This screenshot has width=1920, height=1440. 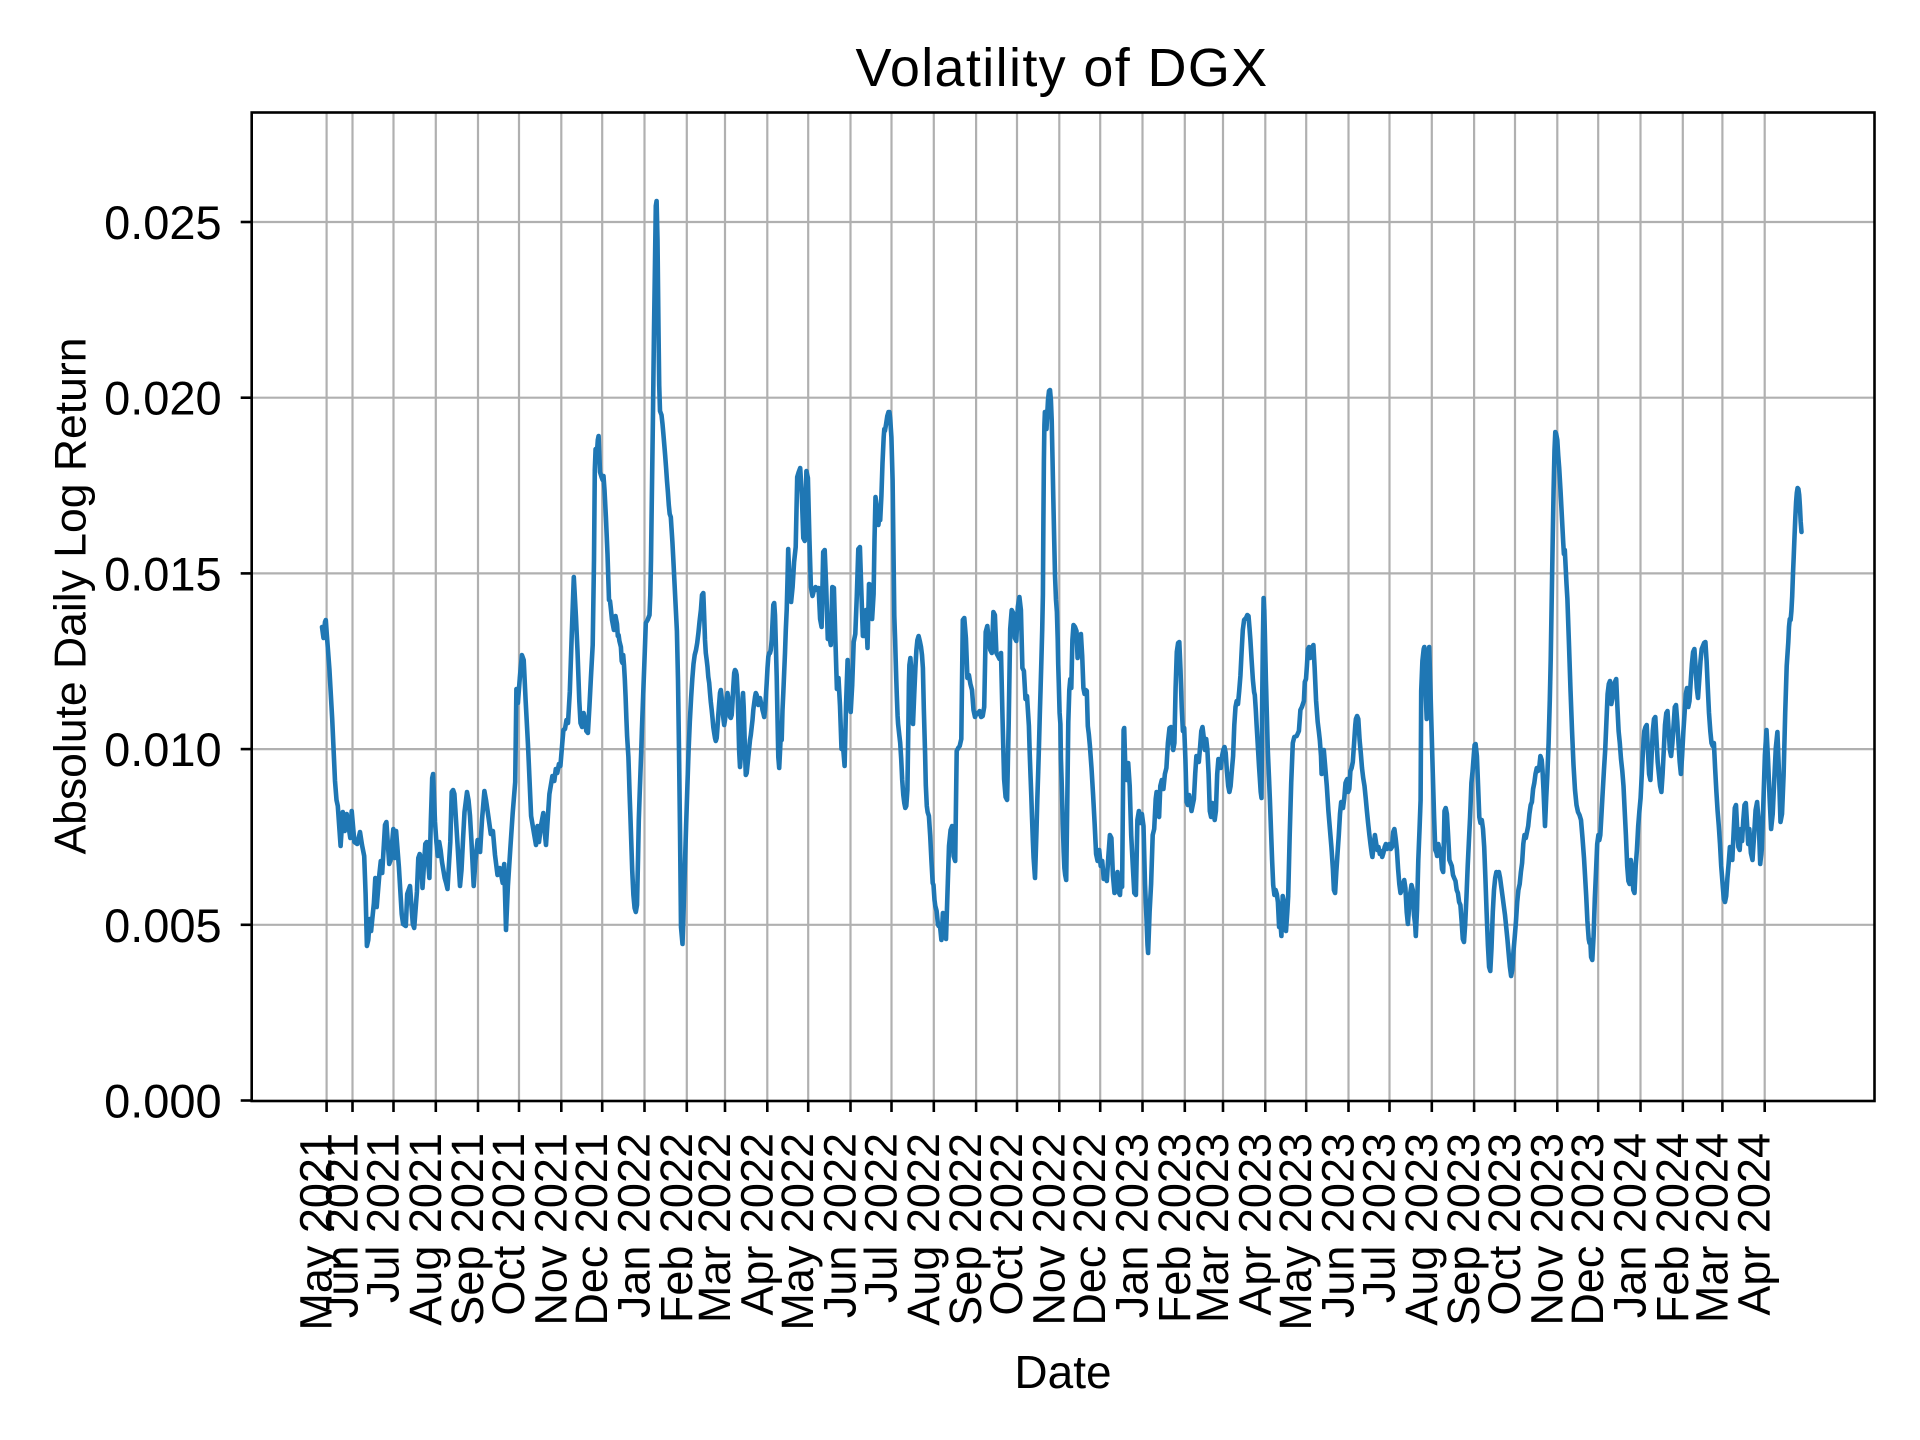 I want to click on svg-text: Jun 2022, so click(x=840, y=1225).